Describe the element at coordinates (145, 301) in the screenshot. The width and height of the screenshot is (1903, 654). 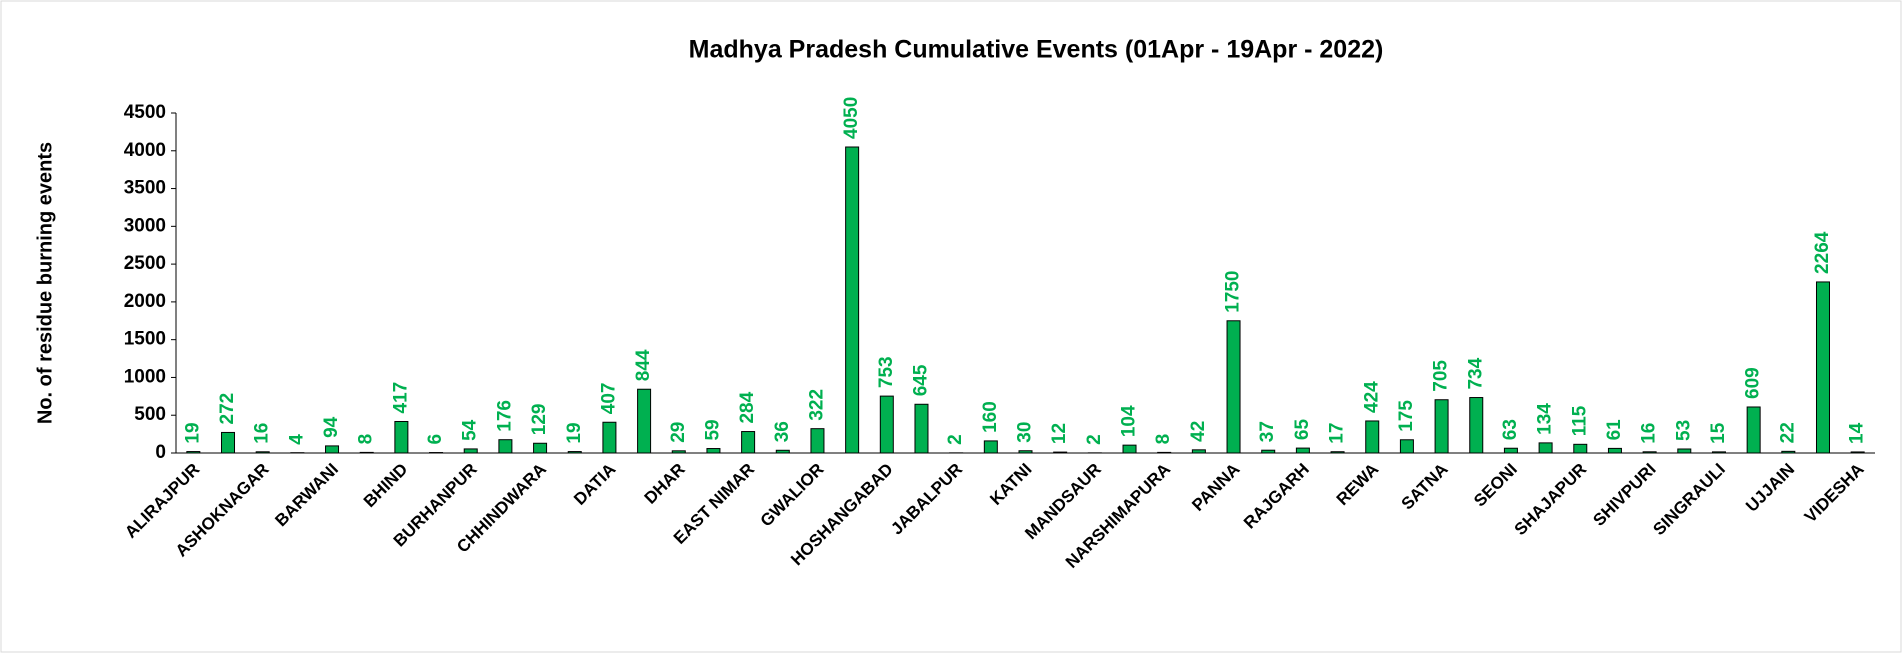
I see `y-tick-label: 2000` at that location.